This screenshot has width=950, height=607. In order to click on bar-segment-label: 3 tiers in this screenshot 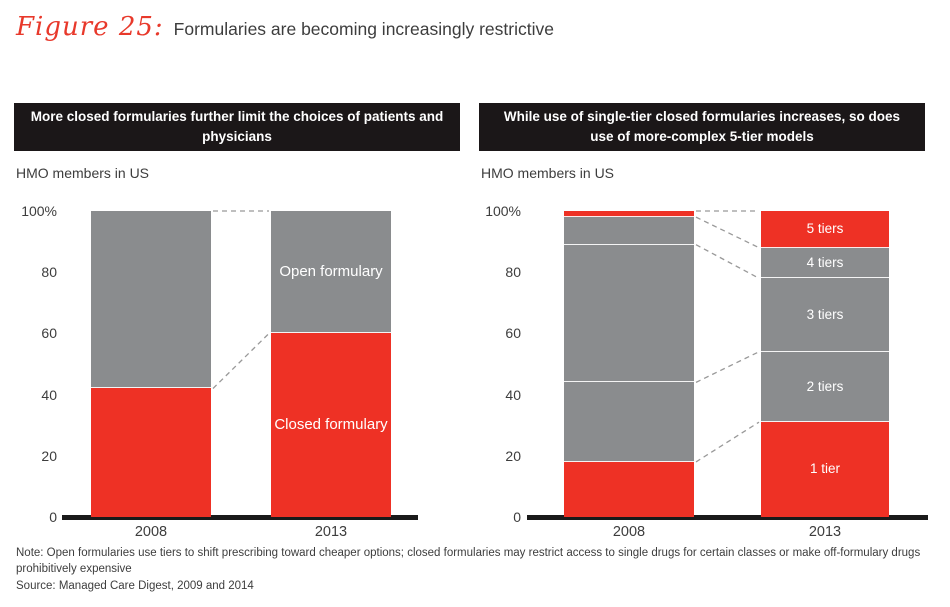, I will do `click(825, 314)`.